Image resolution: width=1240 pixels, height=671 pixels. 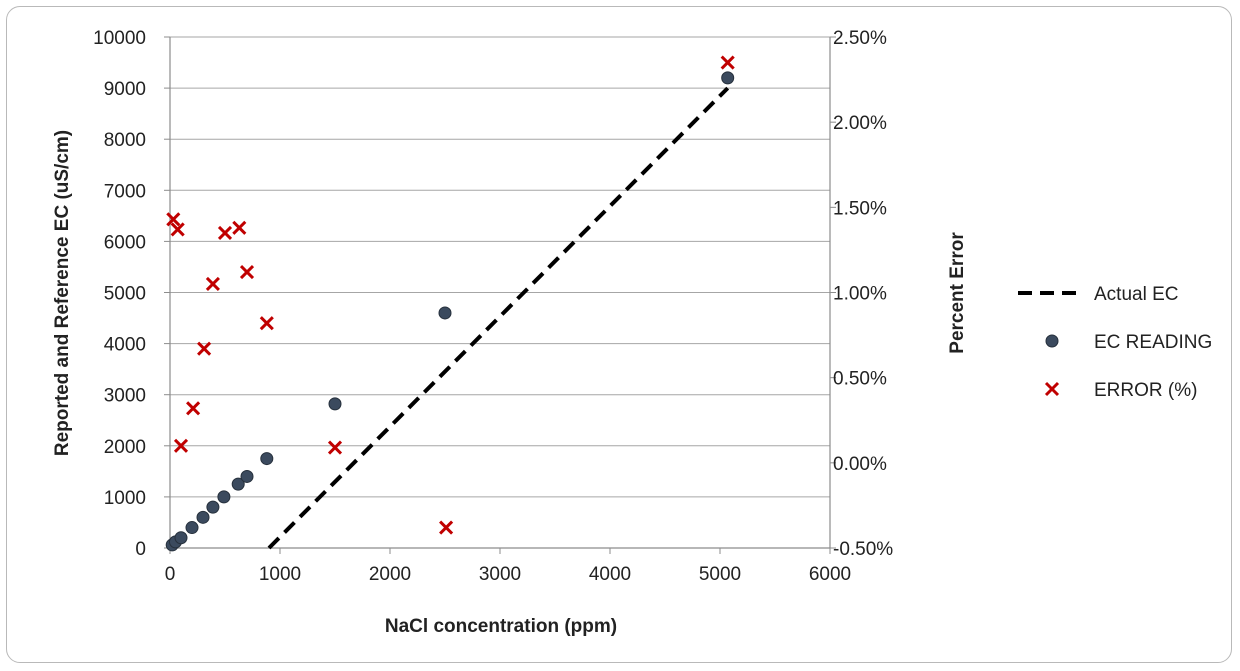 I want to click on y2-tick-label: 1.00%, so click(x=860, y=294).